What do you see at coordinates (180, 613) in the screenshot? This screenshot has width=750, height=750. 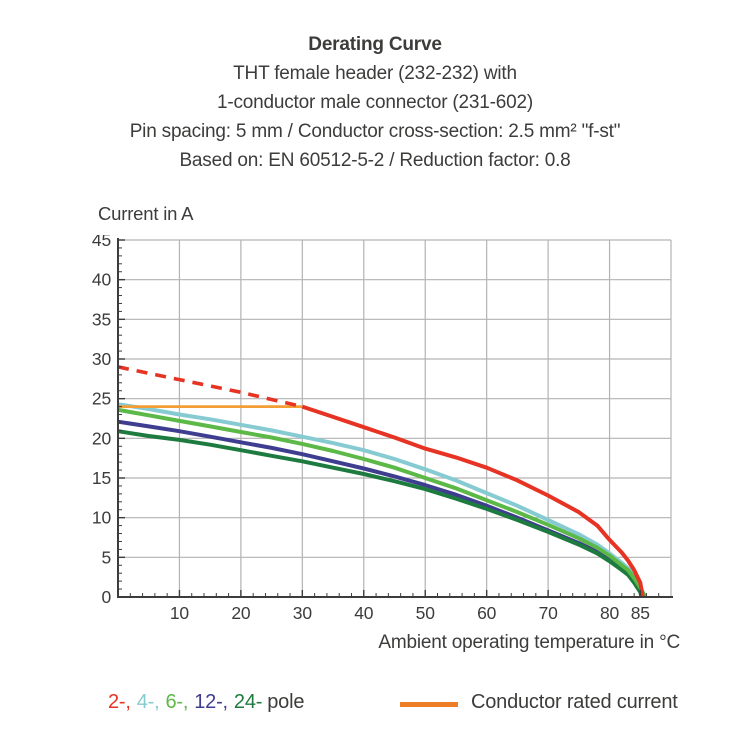 I see `x-tick-label: 10` at bounding box center [180, 613].